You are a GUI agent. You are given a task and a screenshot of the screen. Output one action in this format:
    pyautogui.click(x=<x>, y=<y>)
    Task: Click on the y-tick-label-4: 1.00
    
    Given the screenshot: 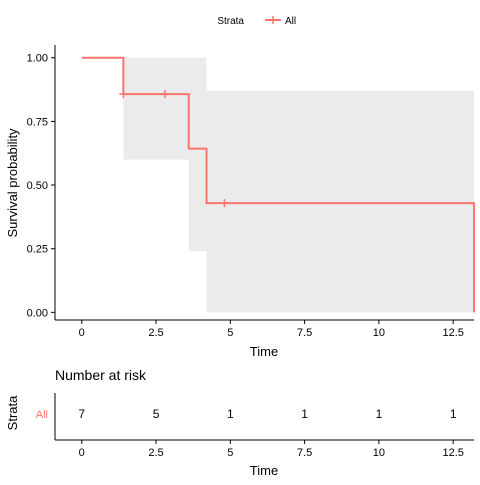 What is the action you would take?
    pyautogui.click(x=37, y=59)
    